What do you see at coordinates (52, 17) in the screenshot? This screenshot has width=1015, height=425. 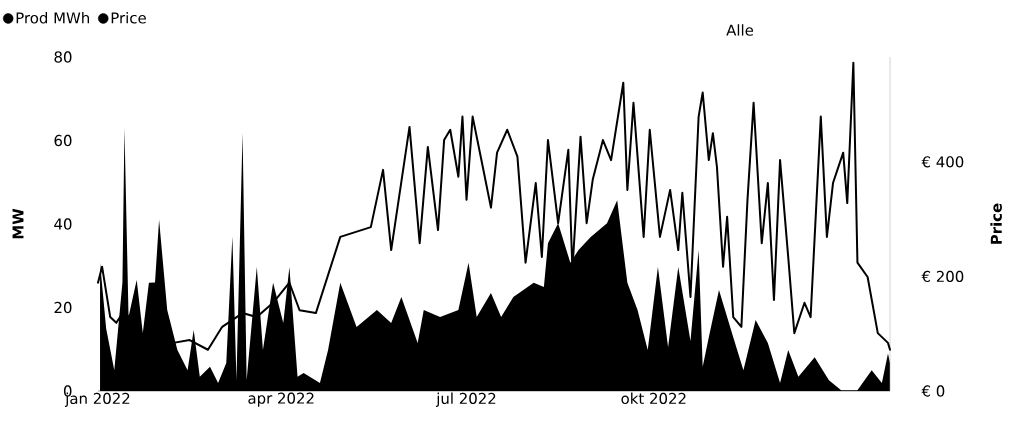 I see `legend-label: Prod MWh` at bounding box center [52, 17].